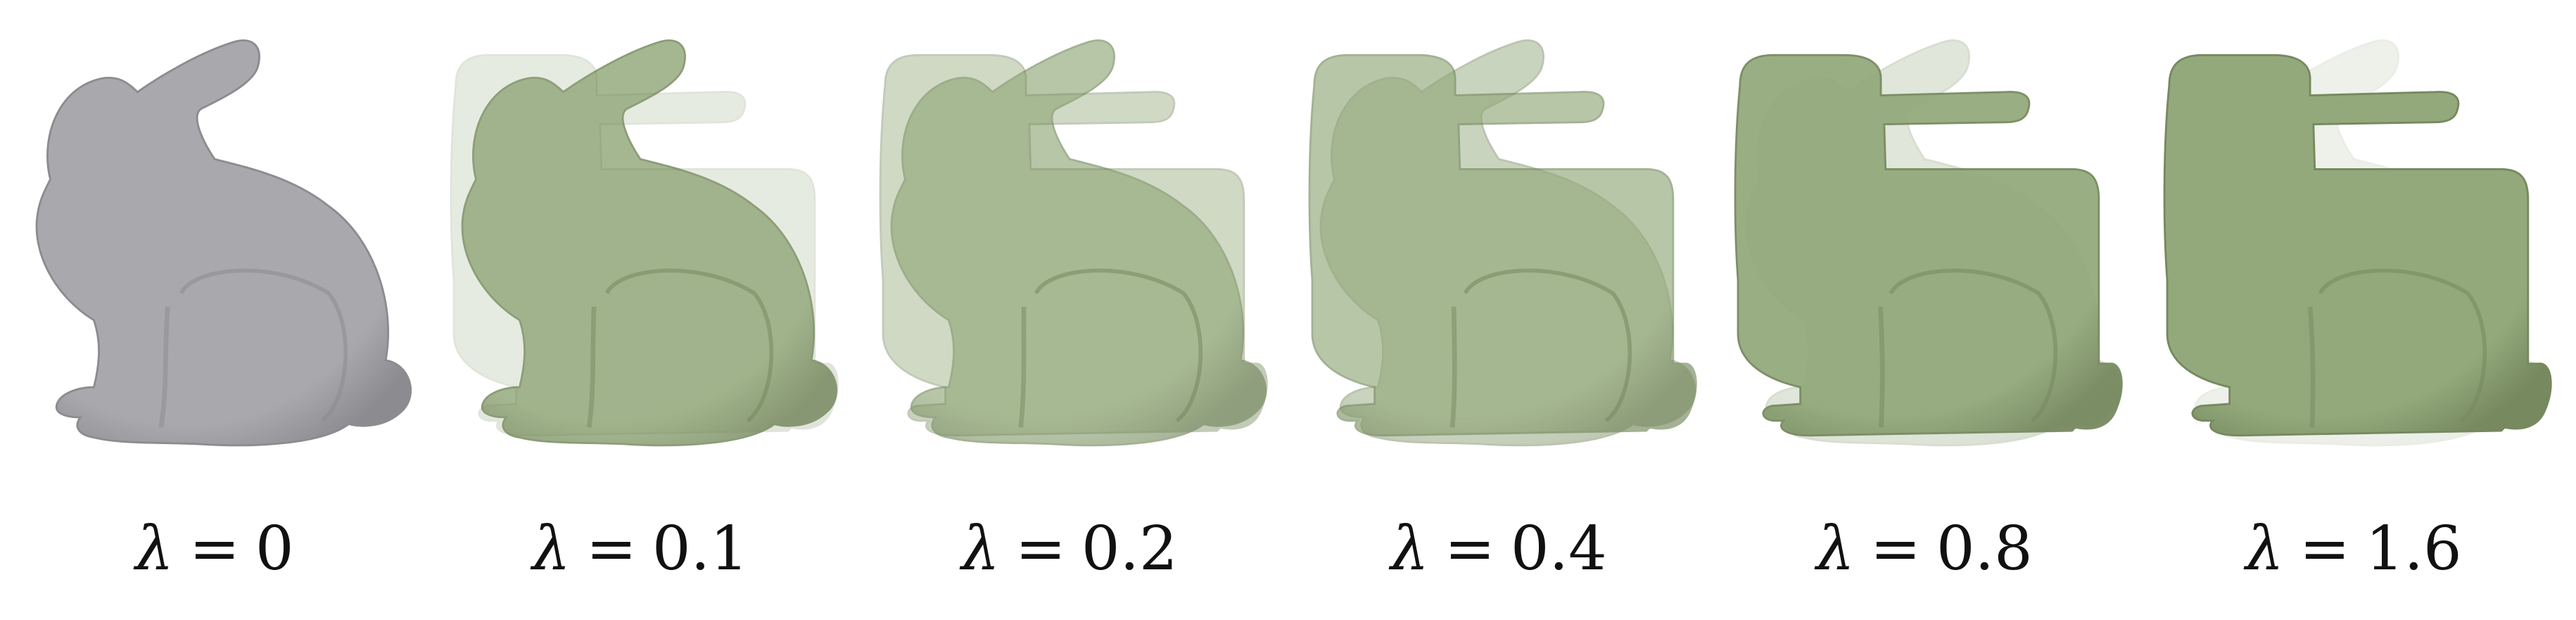 This screenshot has height=620, width=2576. What do you see at coordinates (1499, 549) in the screenshot?
I see `lambda-caption: λ = 0.4` at bounding box center [1499, 549].